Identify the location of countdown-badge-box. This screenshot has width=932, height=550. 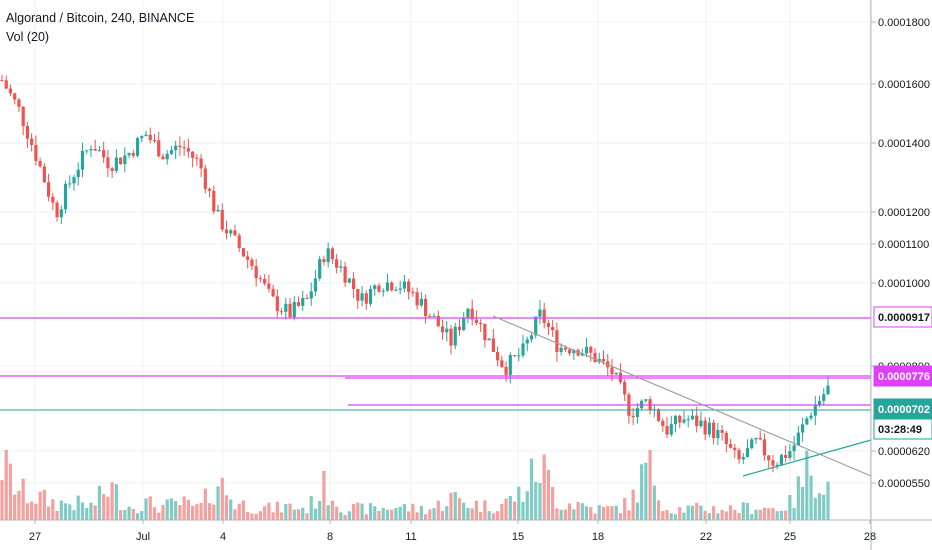
(902, 429).